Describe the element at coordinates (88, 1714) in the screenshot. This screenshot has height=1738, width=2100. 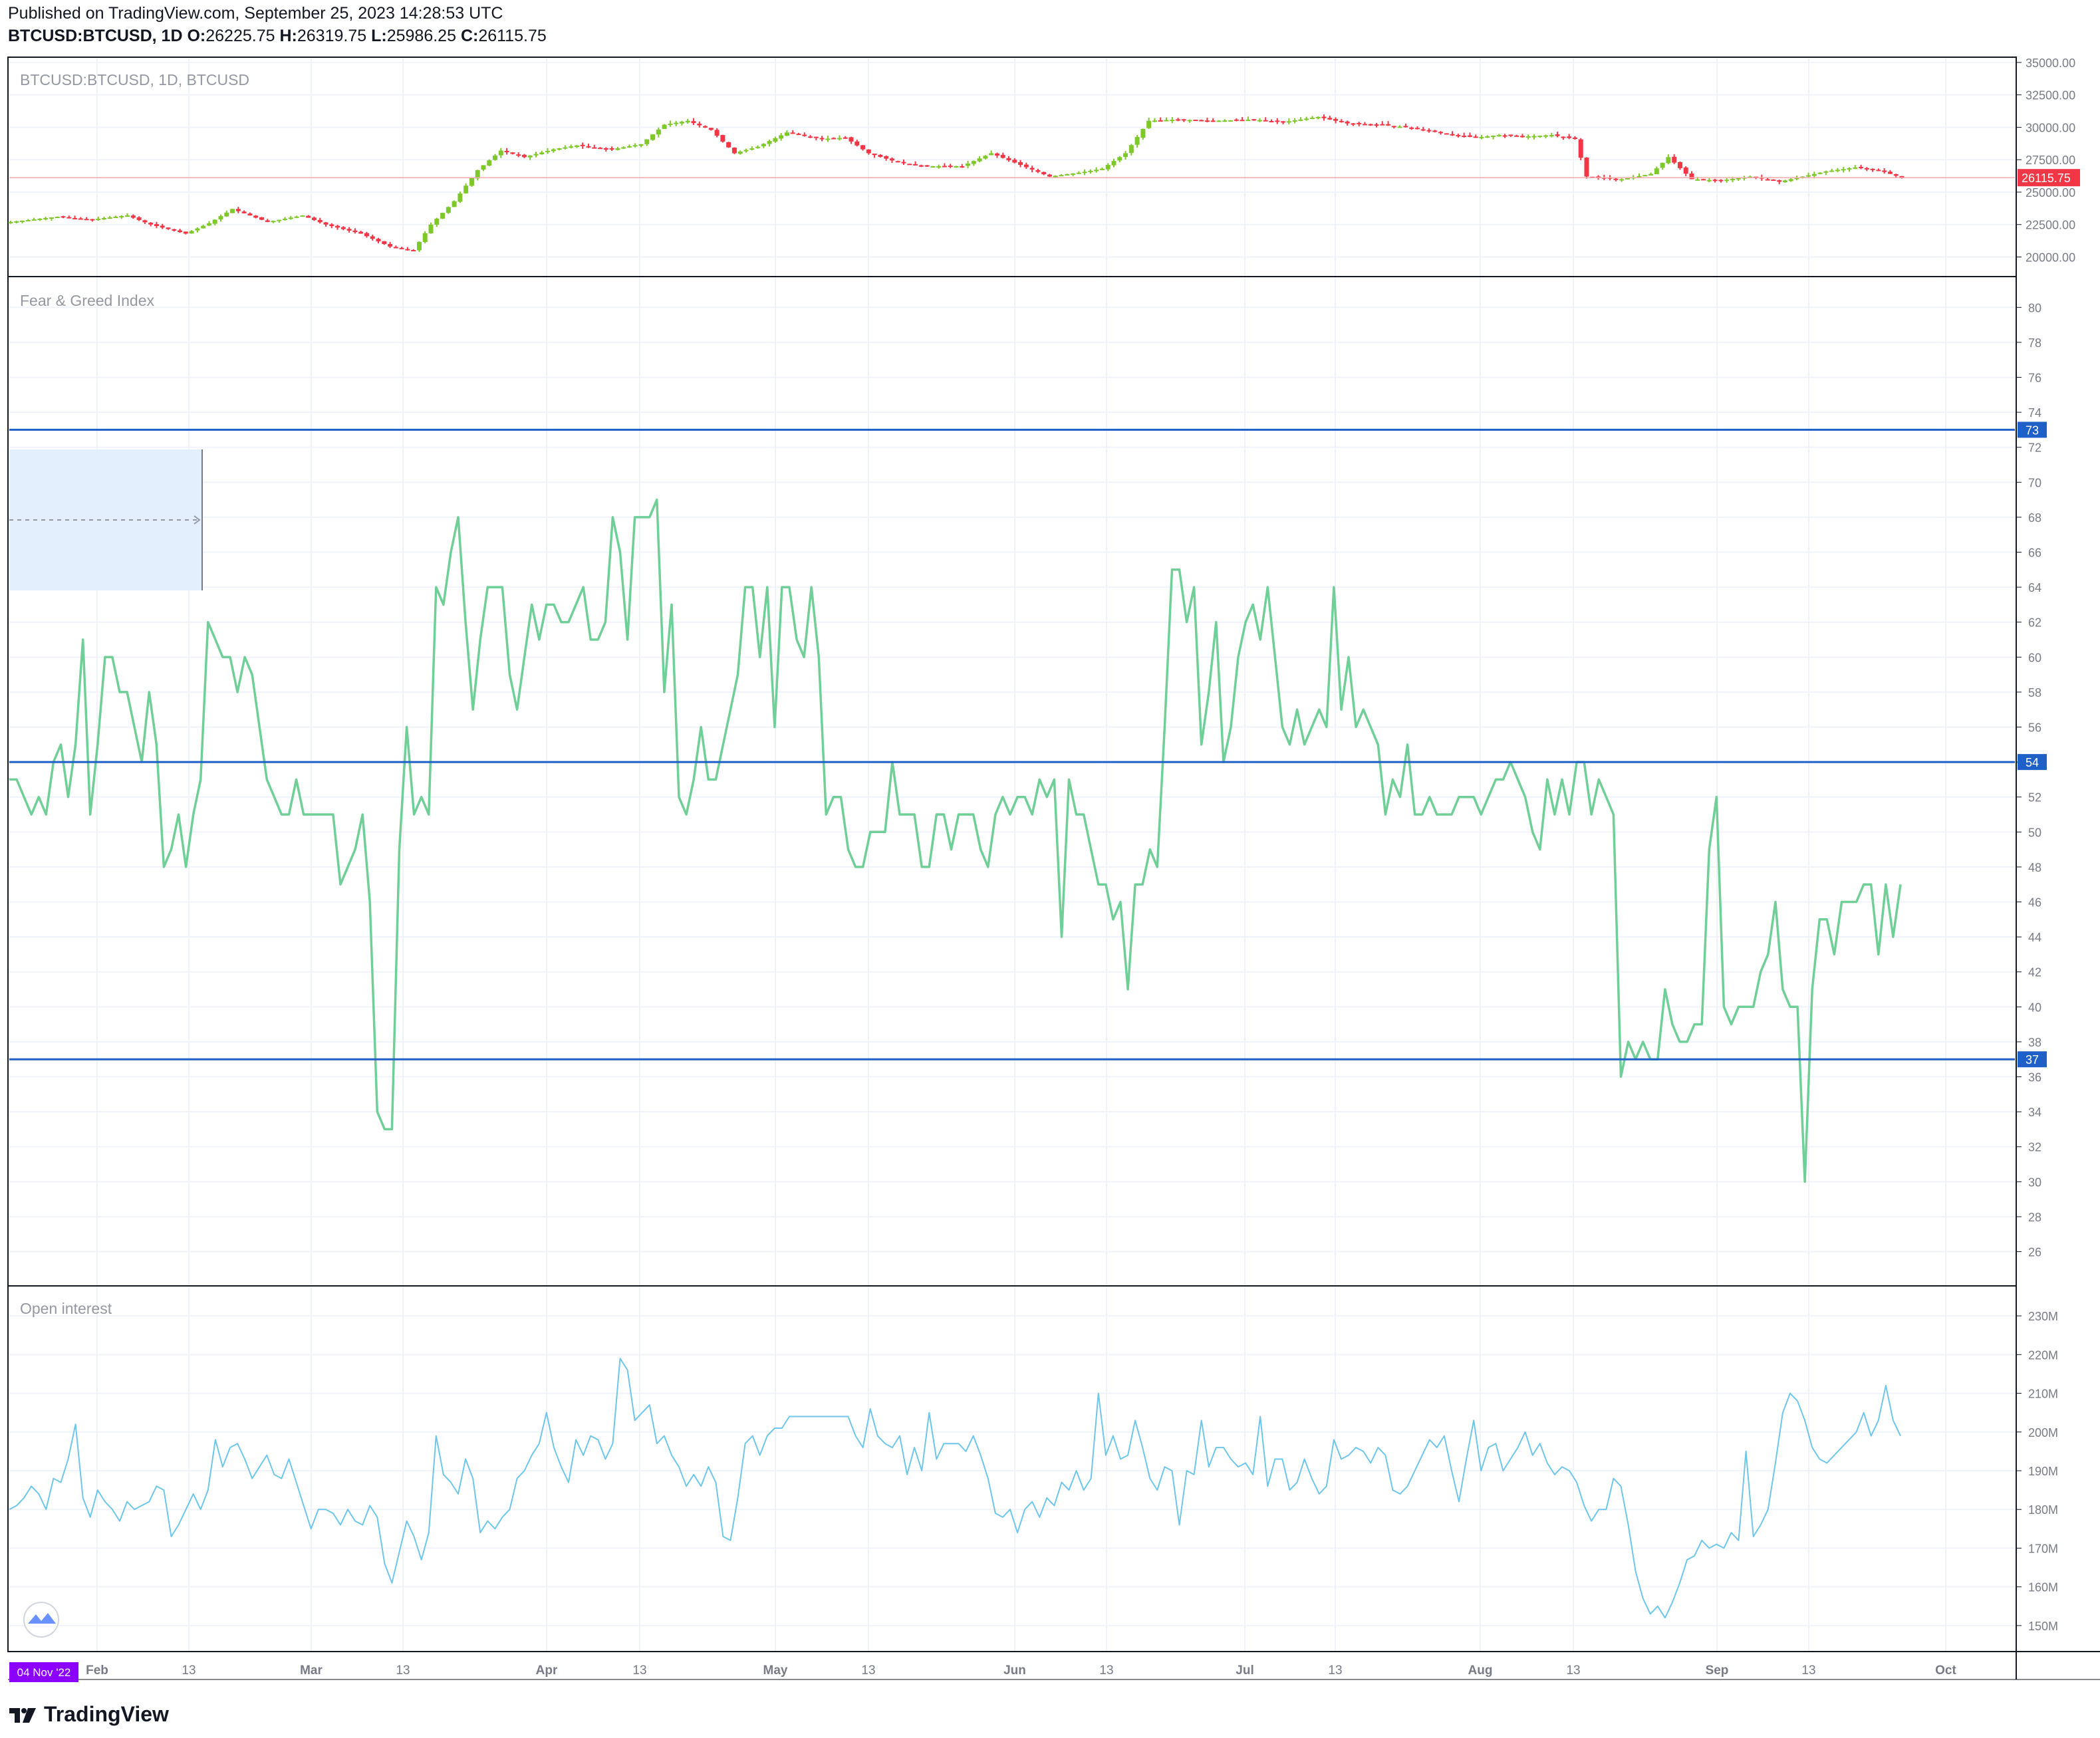
I see `tradingview-brand: TradingView` at that location.